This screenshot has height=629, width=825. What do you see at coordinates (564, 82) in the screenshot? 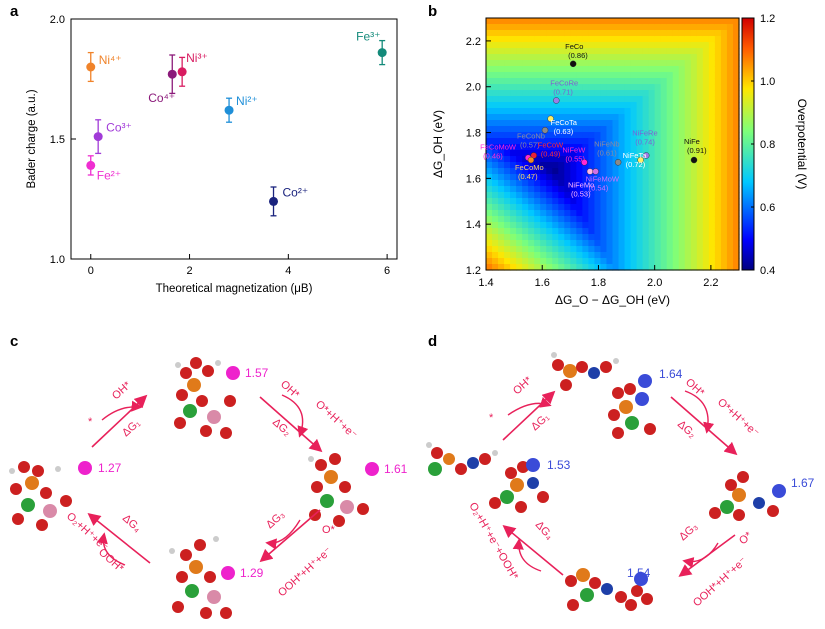
I see `heatmap-point-name: FeCoRe` at bounding box center [564, 82].